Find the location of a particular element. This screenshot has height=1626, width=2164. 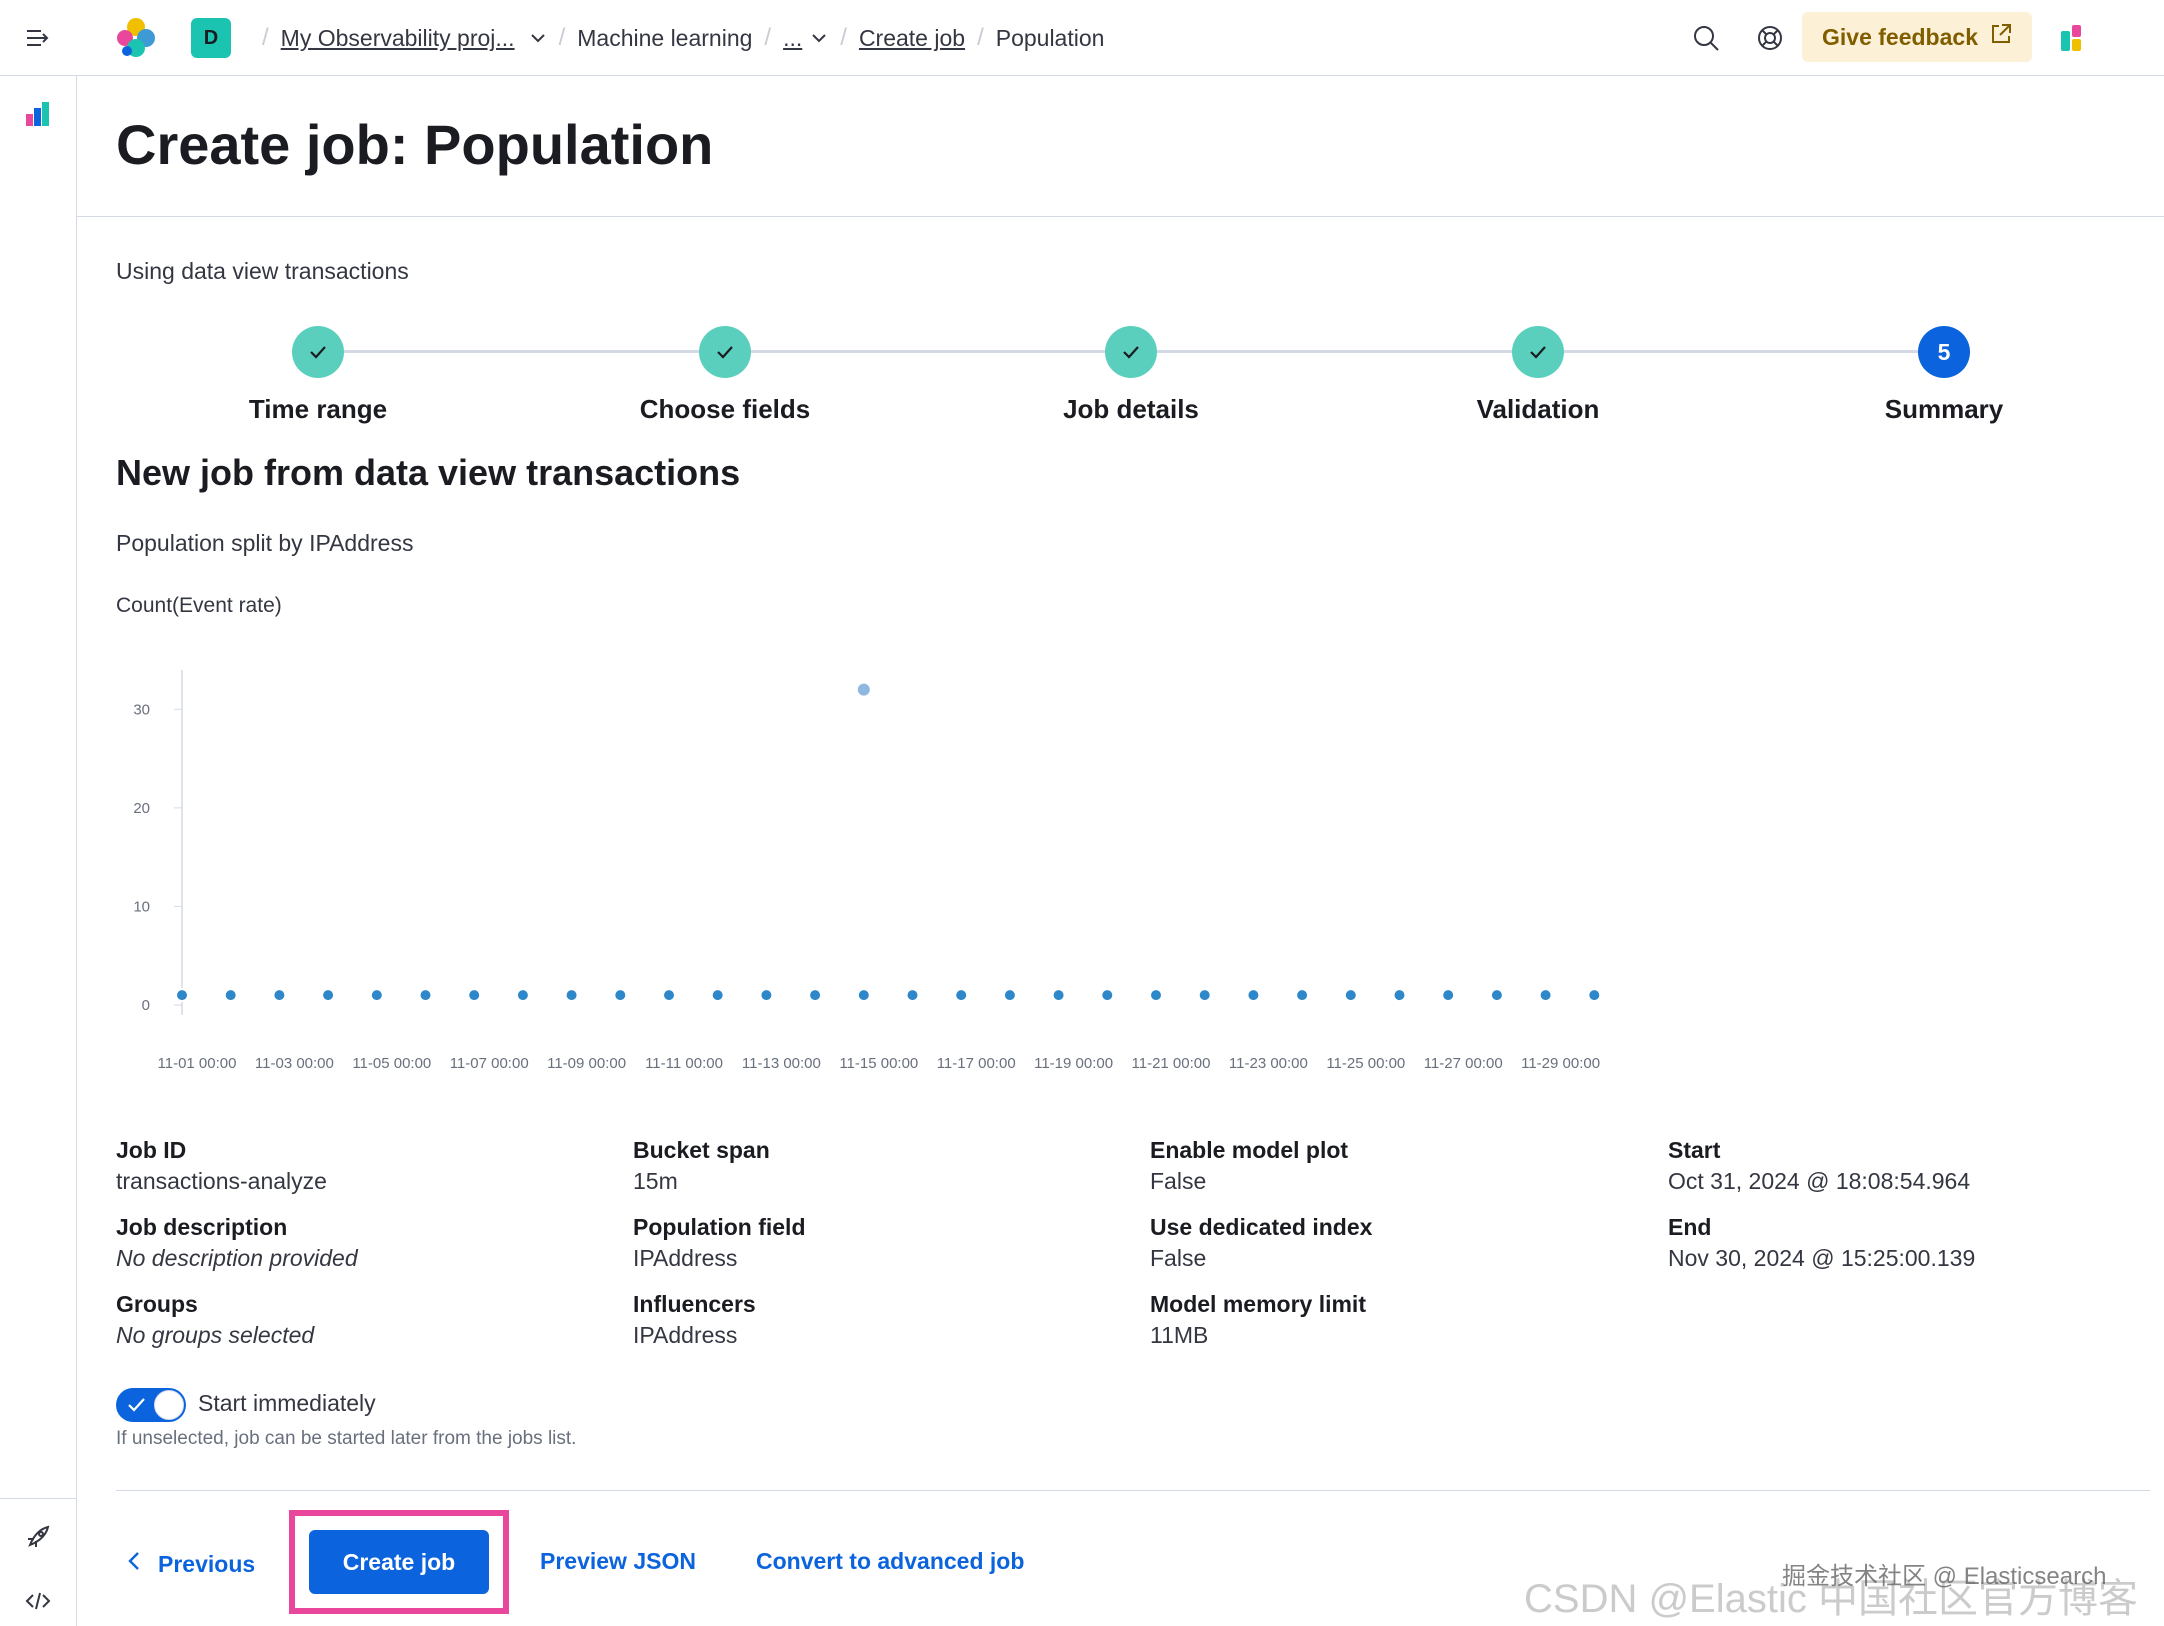

create-job-button: Create job is located at coordinates (399, 1562).